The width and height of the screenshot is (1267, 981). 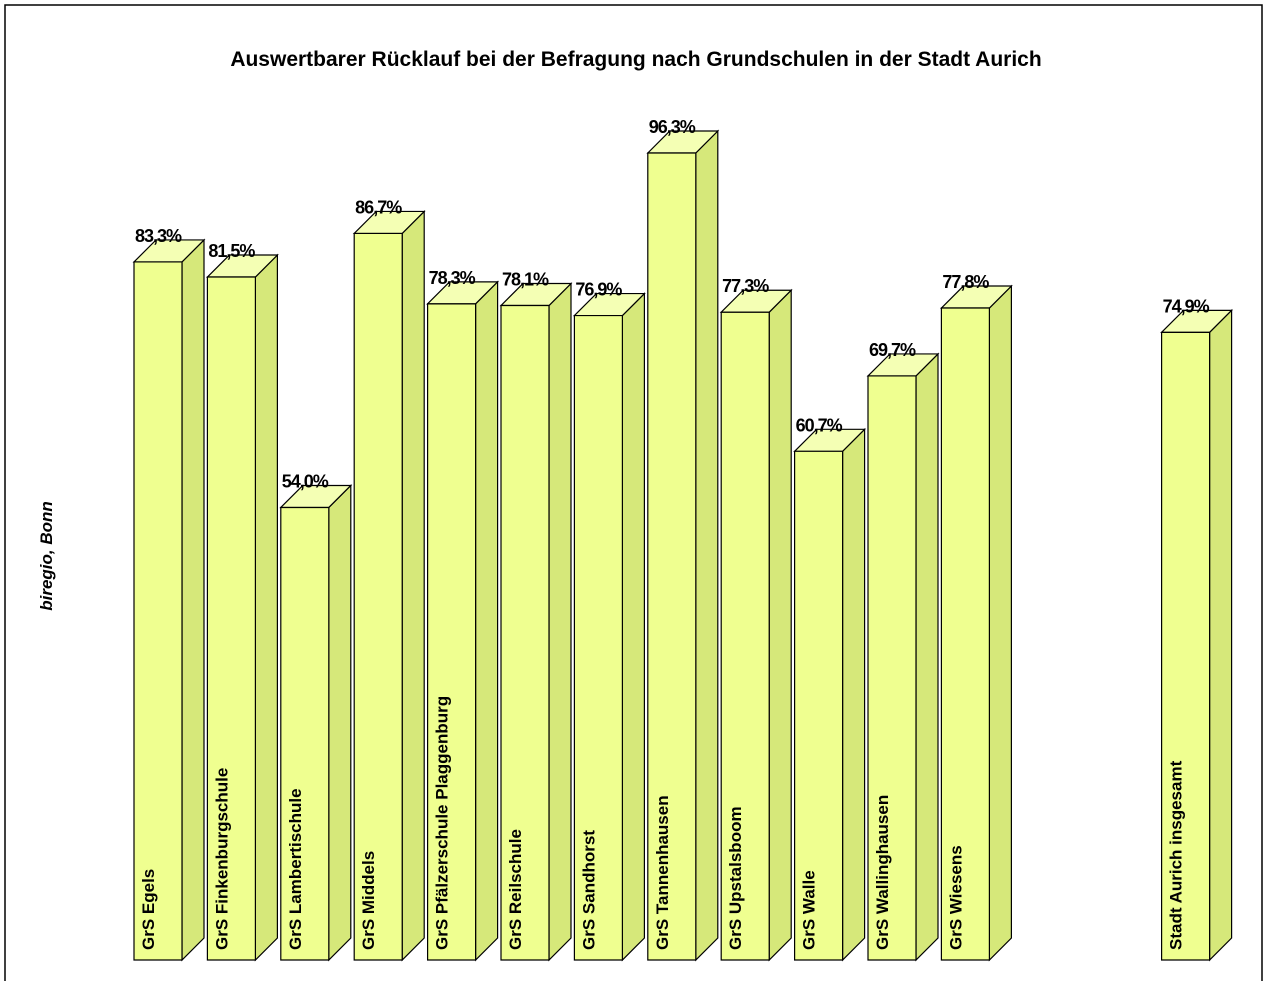 What do you see at coordinates (672, 127) in the screenshot?
I see `value-label: 96,3%` at bounding box center [672, 127].